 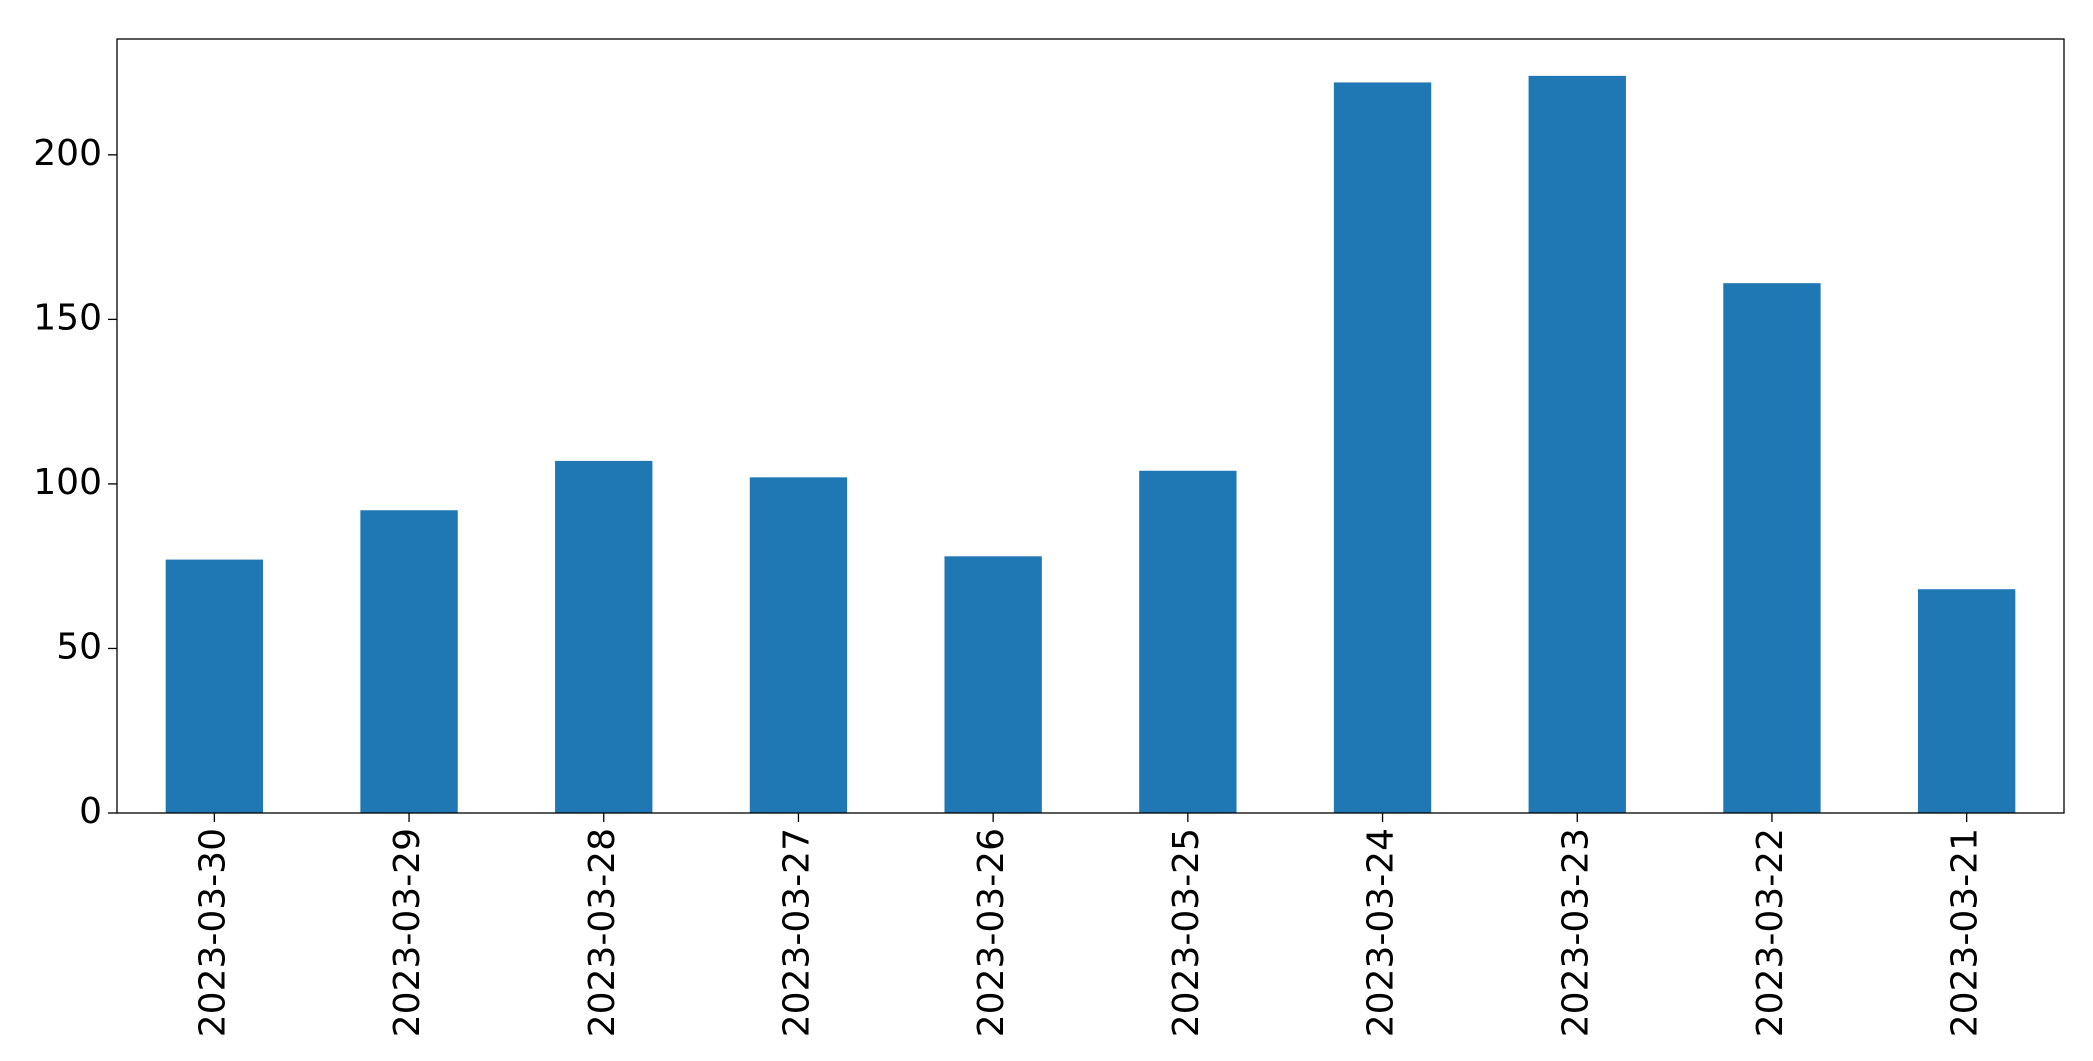 What do you see at coordinates (1575, 932) in the screenshot?
I see `x-tick-label: 2023-03-23` at bounding box center [1575, 932].